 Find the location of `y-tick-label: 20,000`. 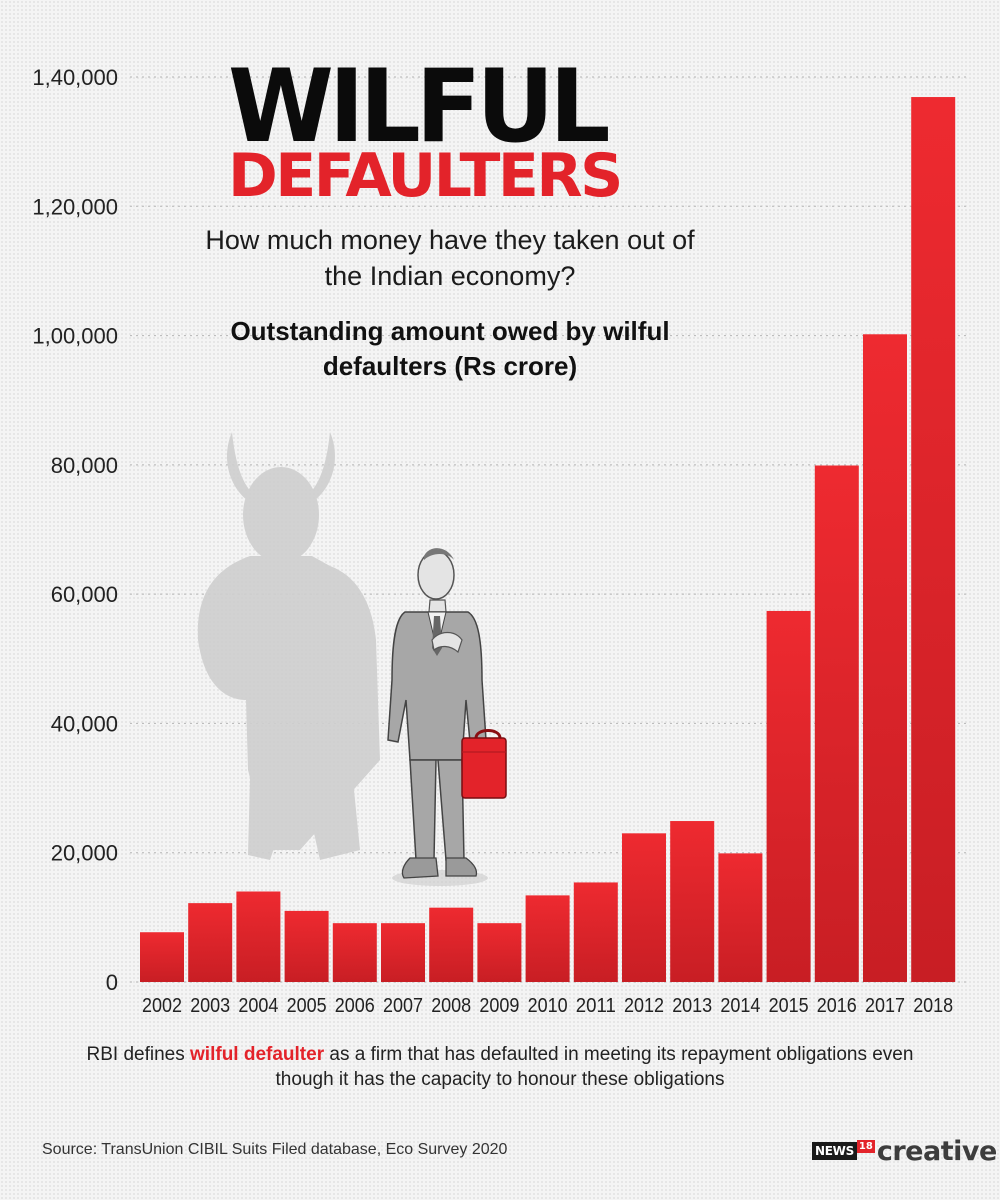

y-tick-label: 20,000 is located at coordinates (84, 853).